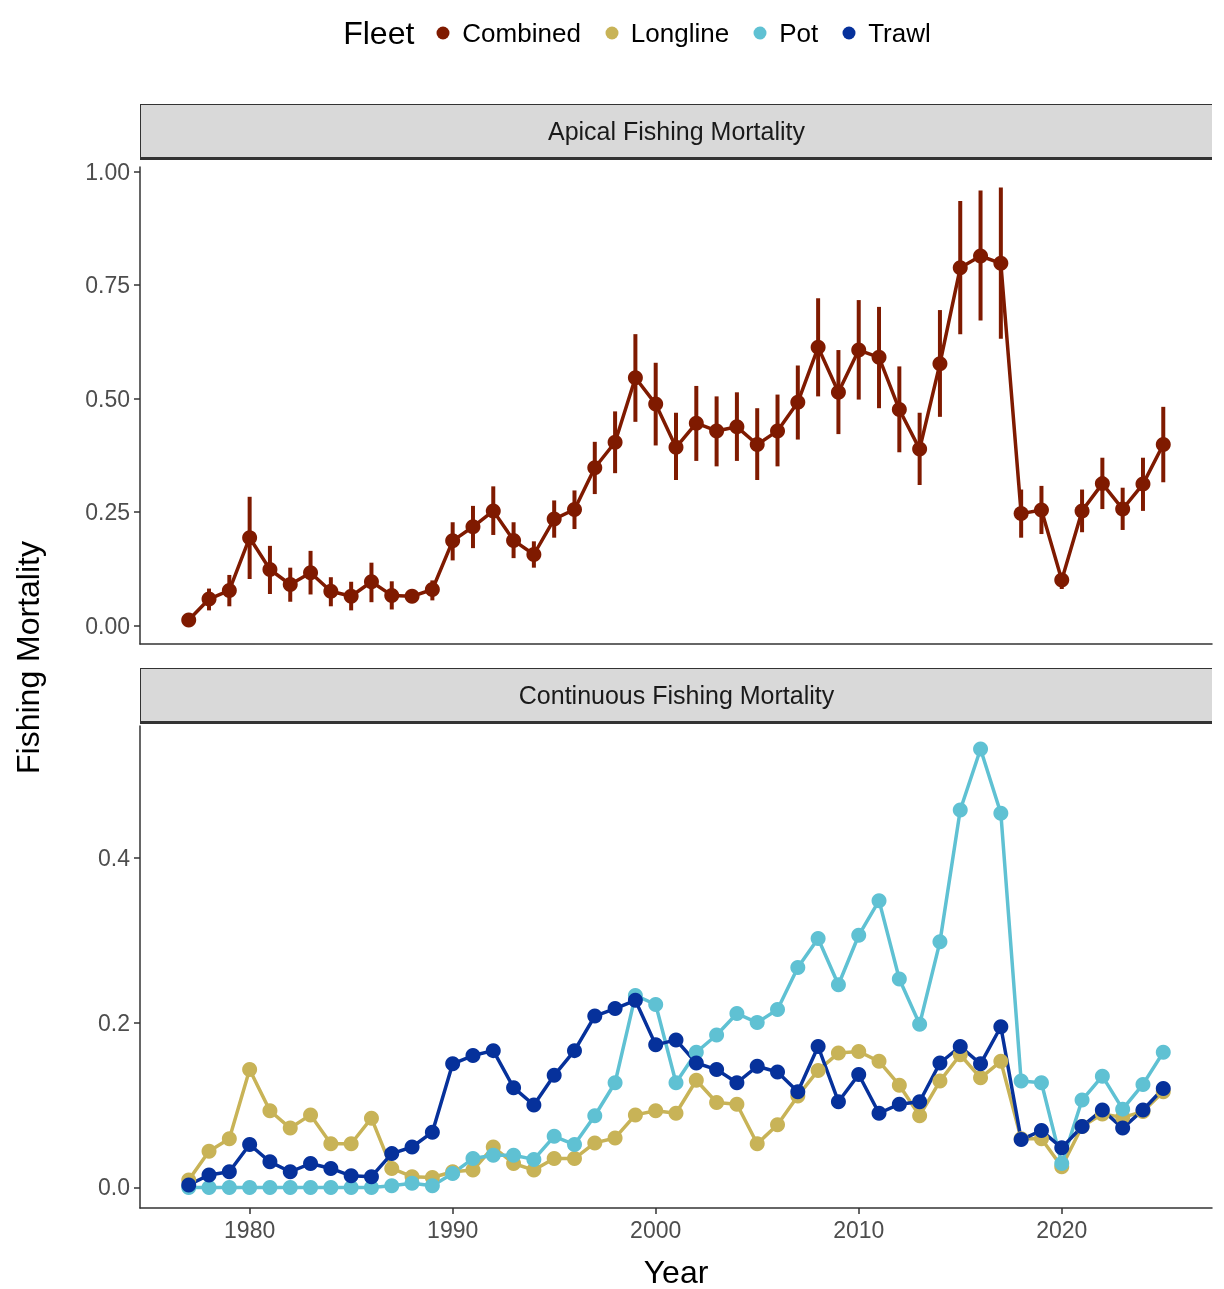 Image resolution: width=1224 pixels, height=1289 pixels. I want to click on y-tick-label: 0.0, so click(114, 1187).